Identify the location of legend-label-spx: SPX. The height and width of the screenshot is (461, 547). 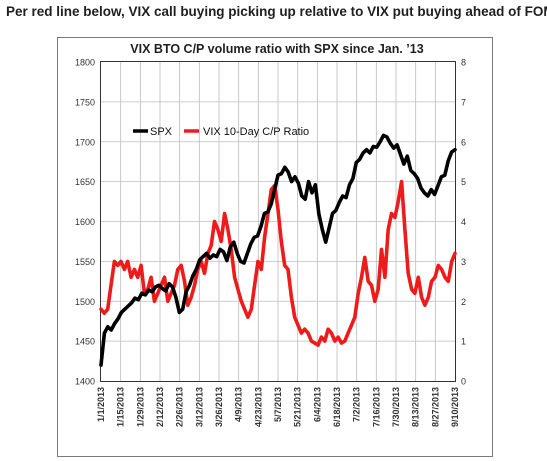
(161, 132).